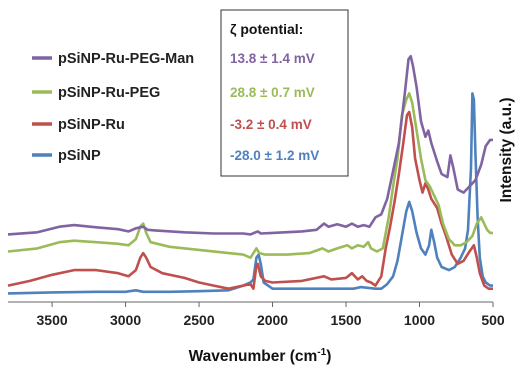 This screenshot has height=376, width=518. I want to click on x-axis-title: Wavenumber (cm-1), so click(260, 356).